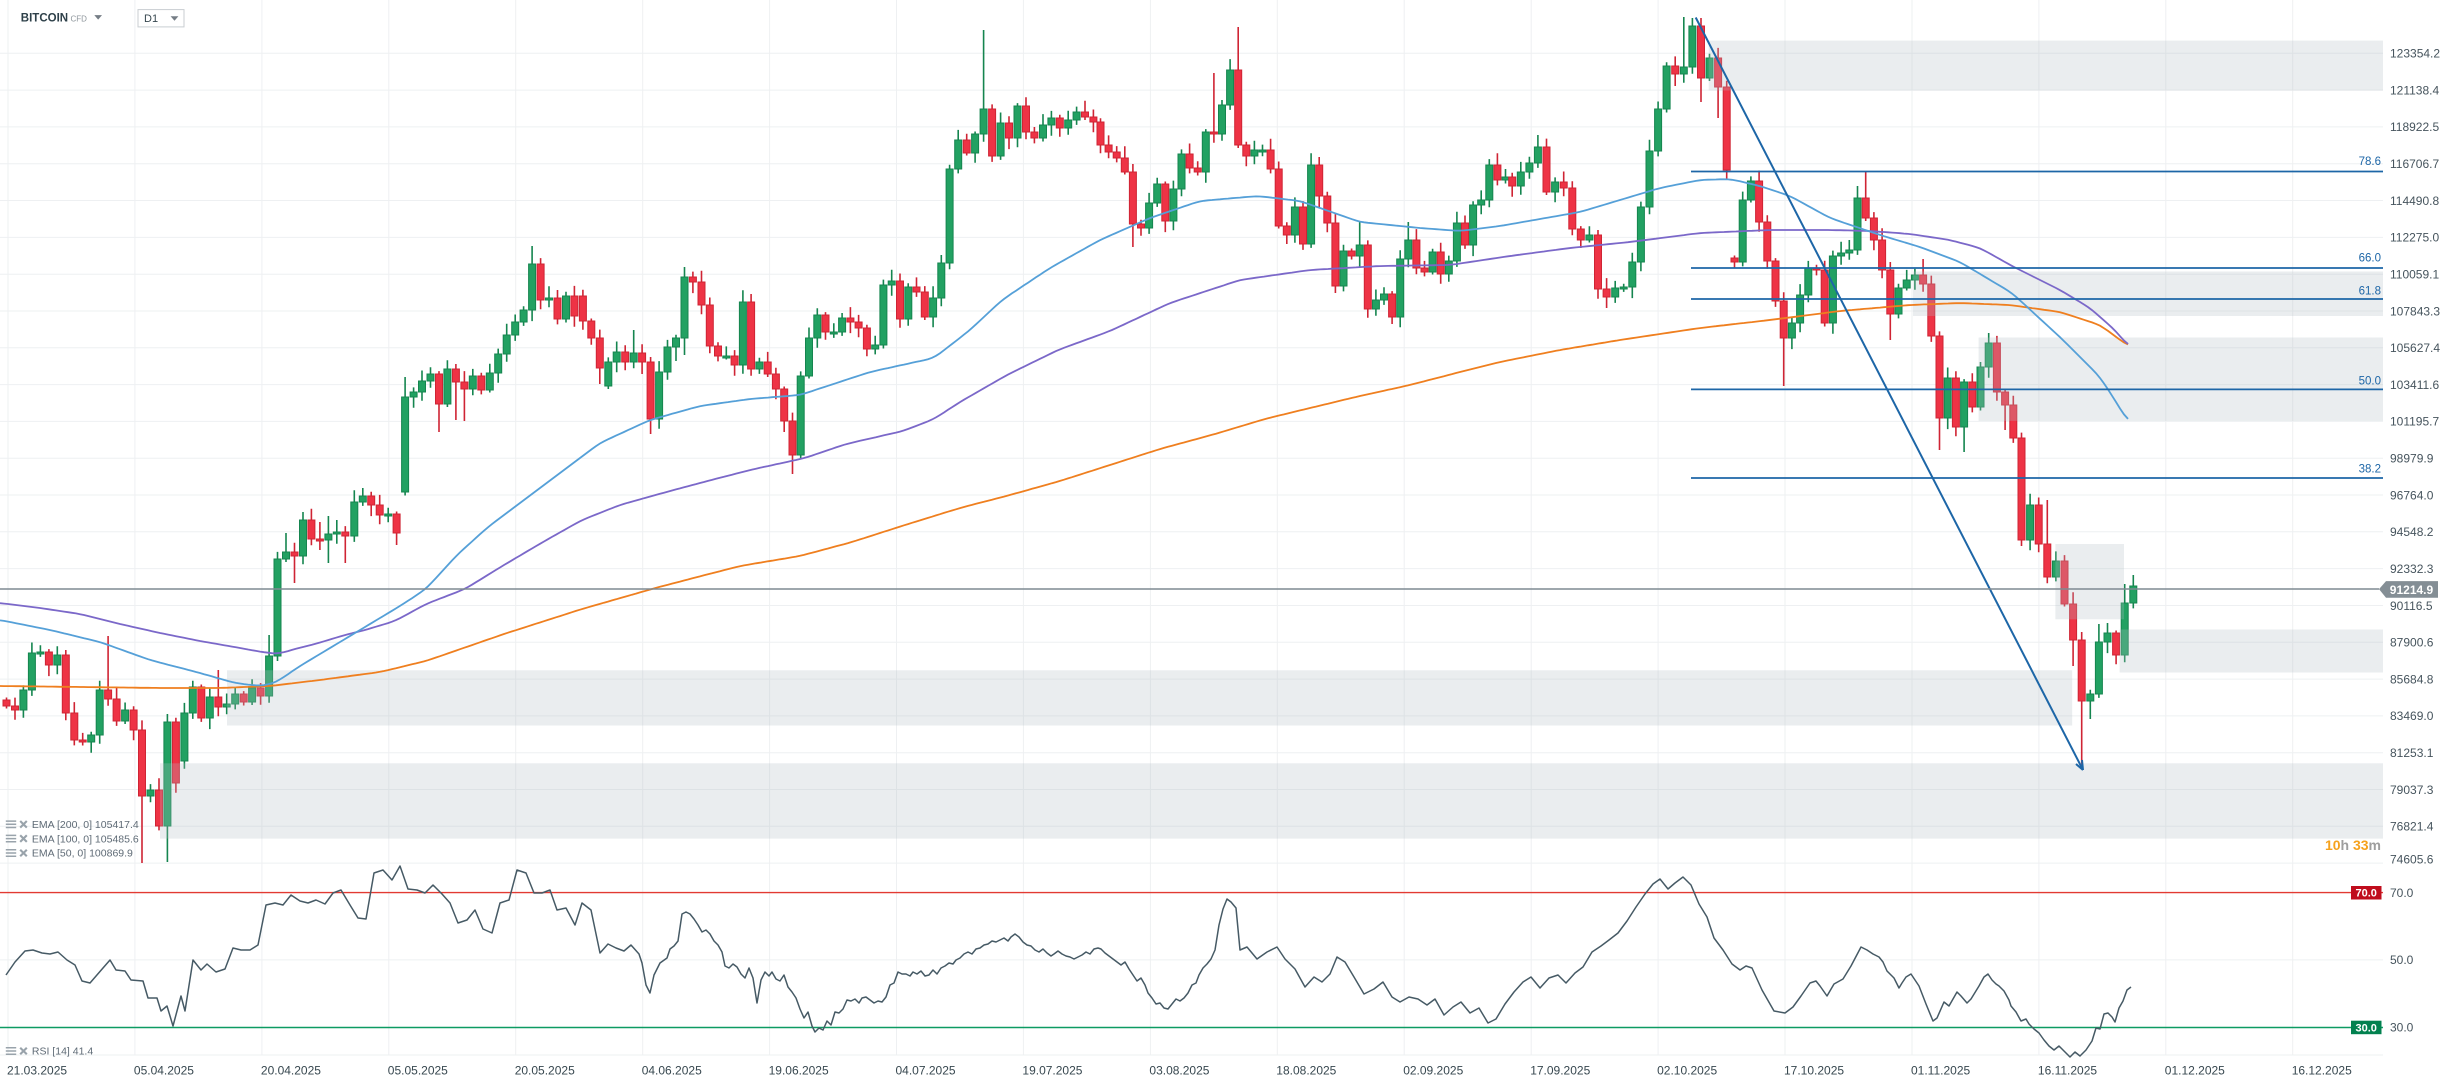 Image resolution: width=2450 pixels, height=1088 pixels. I want to click on svg-text: 20.04.2025, so click(291, 1071).